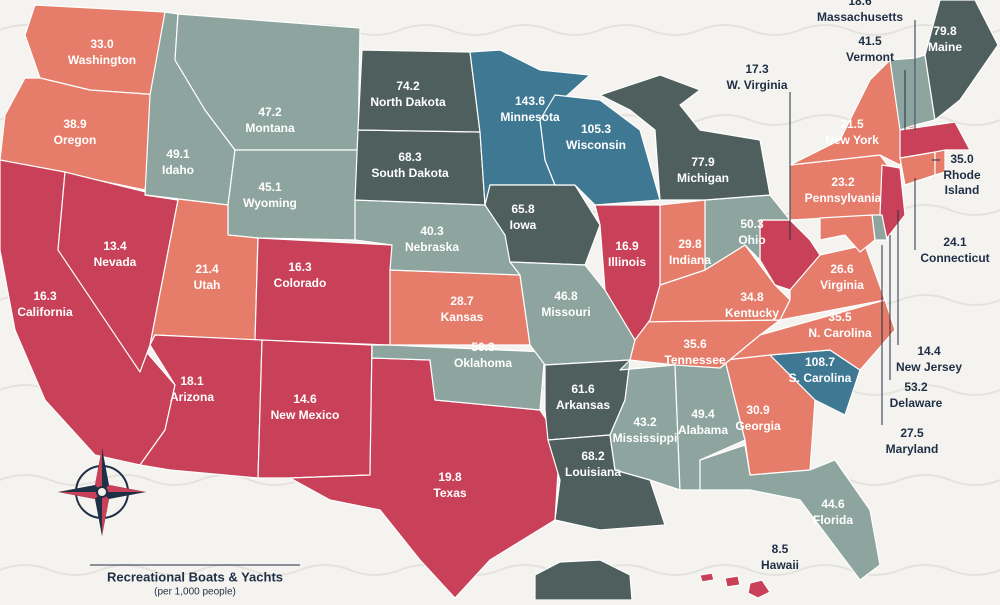 Image resolution: width=1000 pixels, height=605 pixels. I want to click on state-name: Utah, so click(207, 285).